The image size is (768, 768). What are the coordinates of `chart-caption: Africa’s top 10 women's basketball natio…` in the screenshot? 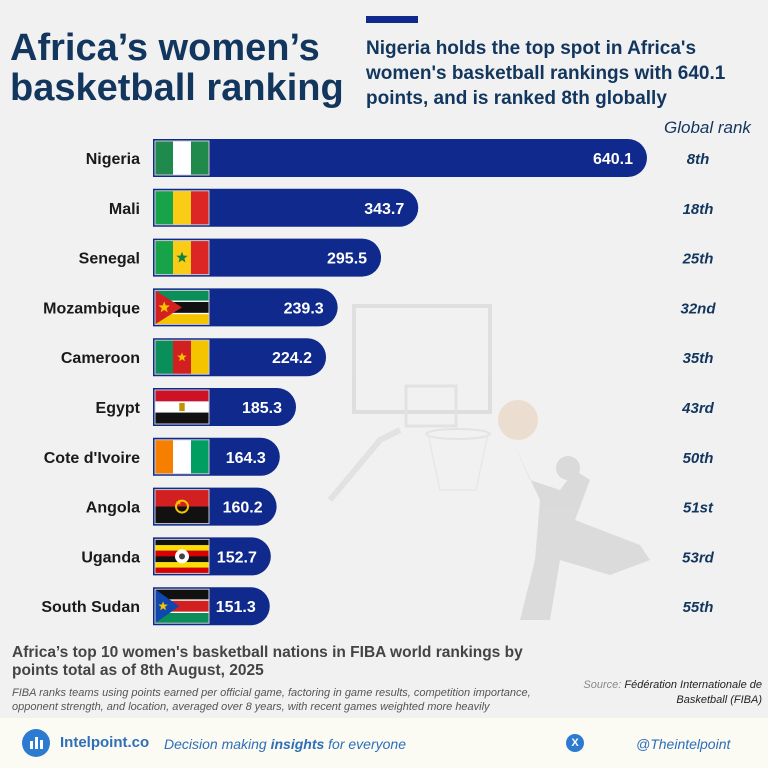 It's located at (267, 661).